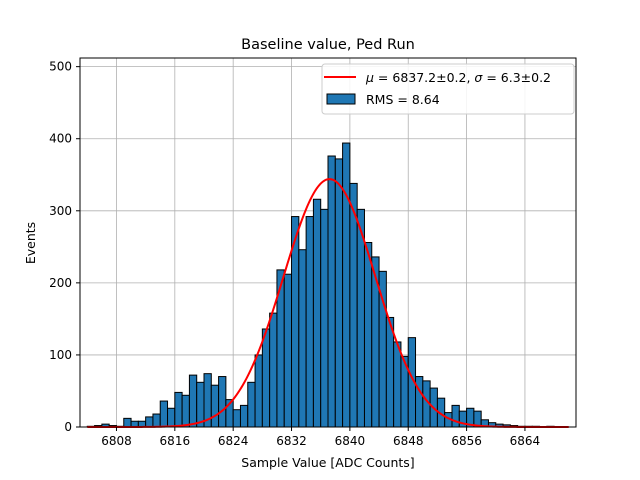 The image size is (640, 480). I want to click on legend-sigma-symbol: σ, so click(478, 77).